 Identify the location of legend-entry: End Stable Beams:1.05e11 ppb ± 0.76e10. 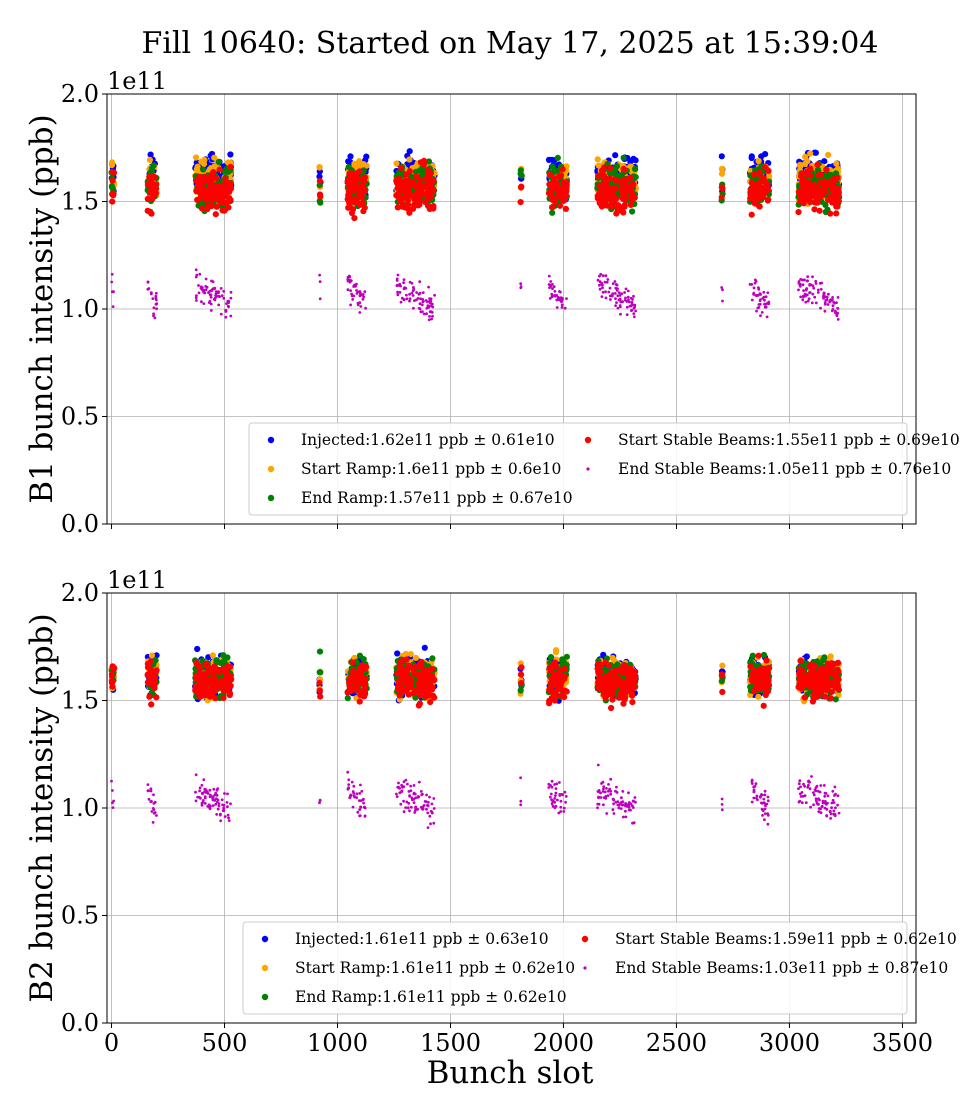
(784, 469).